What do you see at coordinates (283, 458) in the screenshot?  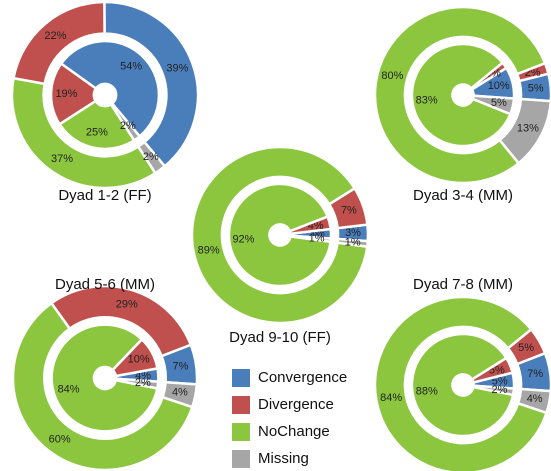 I see `legend-label: Missing` at bounding box center [283, 458].